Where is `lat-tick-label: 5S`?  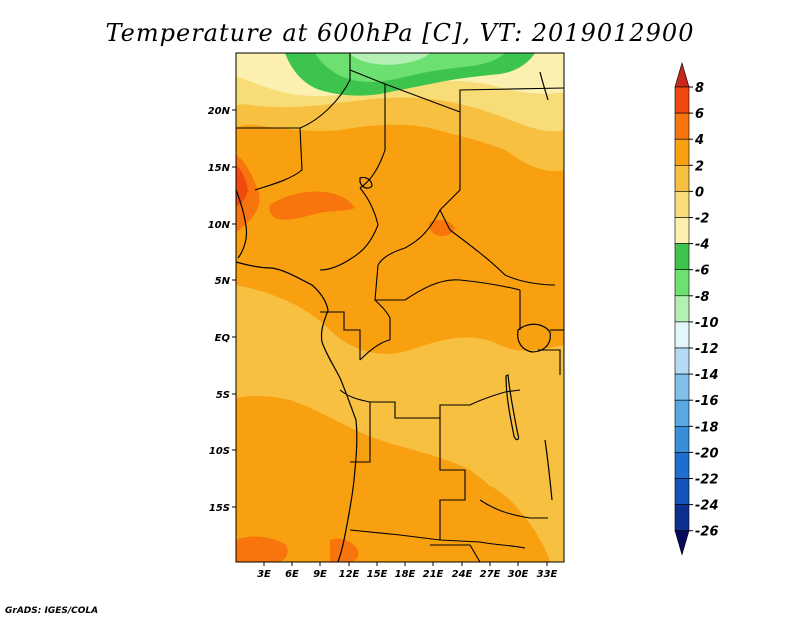 lat-tick-label: 5S is located at coordinates (223, 395).